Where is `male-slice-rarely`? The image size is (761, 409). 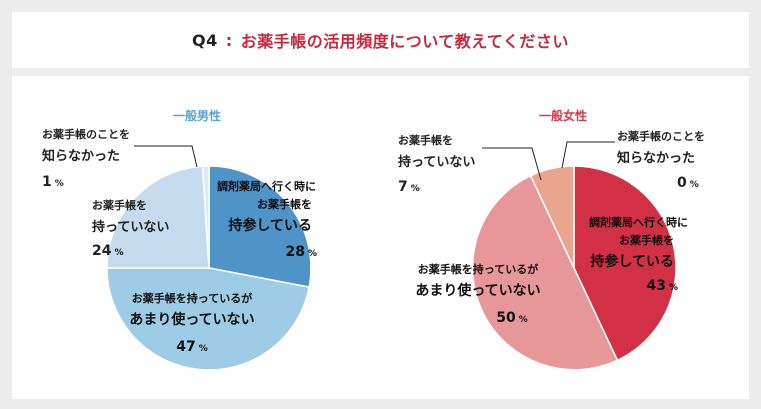 male-slice-rarely is located at coordinates (208, 319).